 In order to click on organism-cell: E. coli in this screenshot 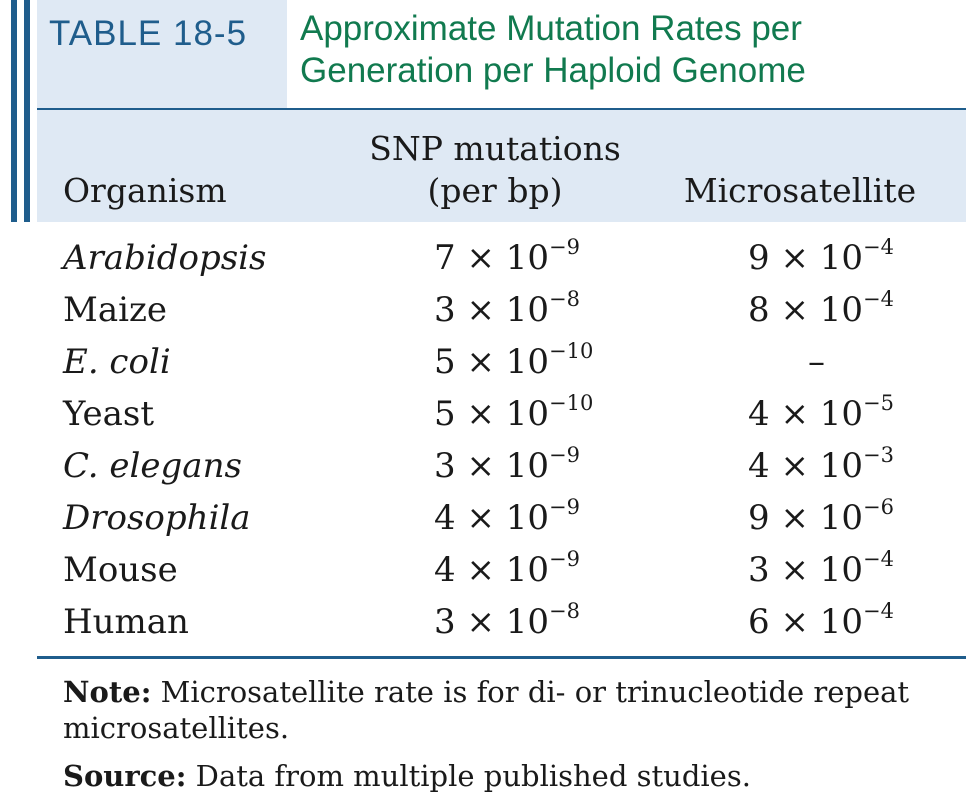, I will do `click(117, 362)`.